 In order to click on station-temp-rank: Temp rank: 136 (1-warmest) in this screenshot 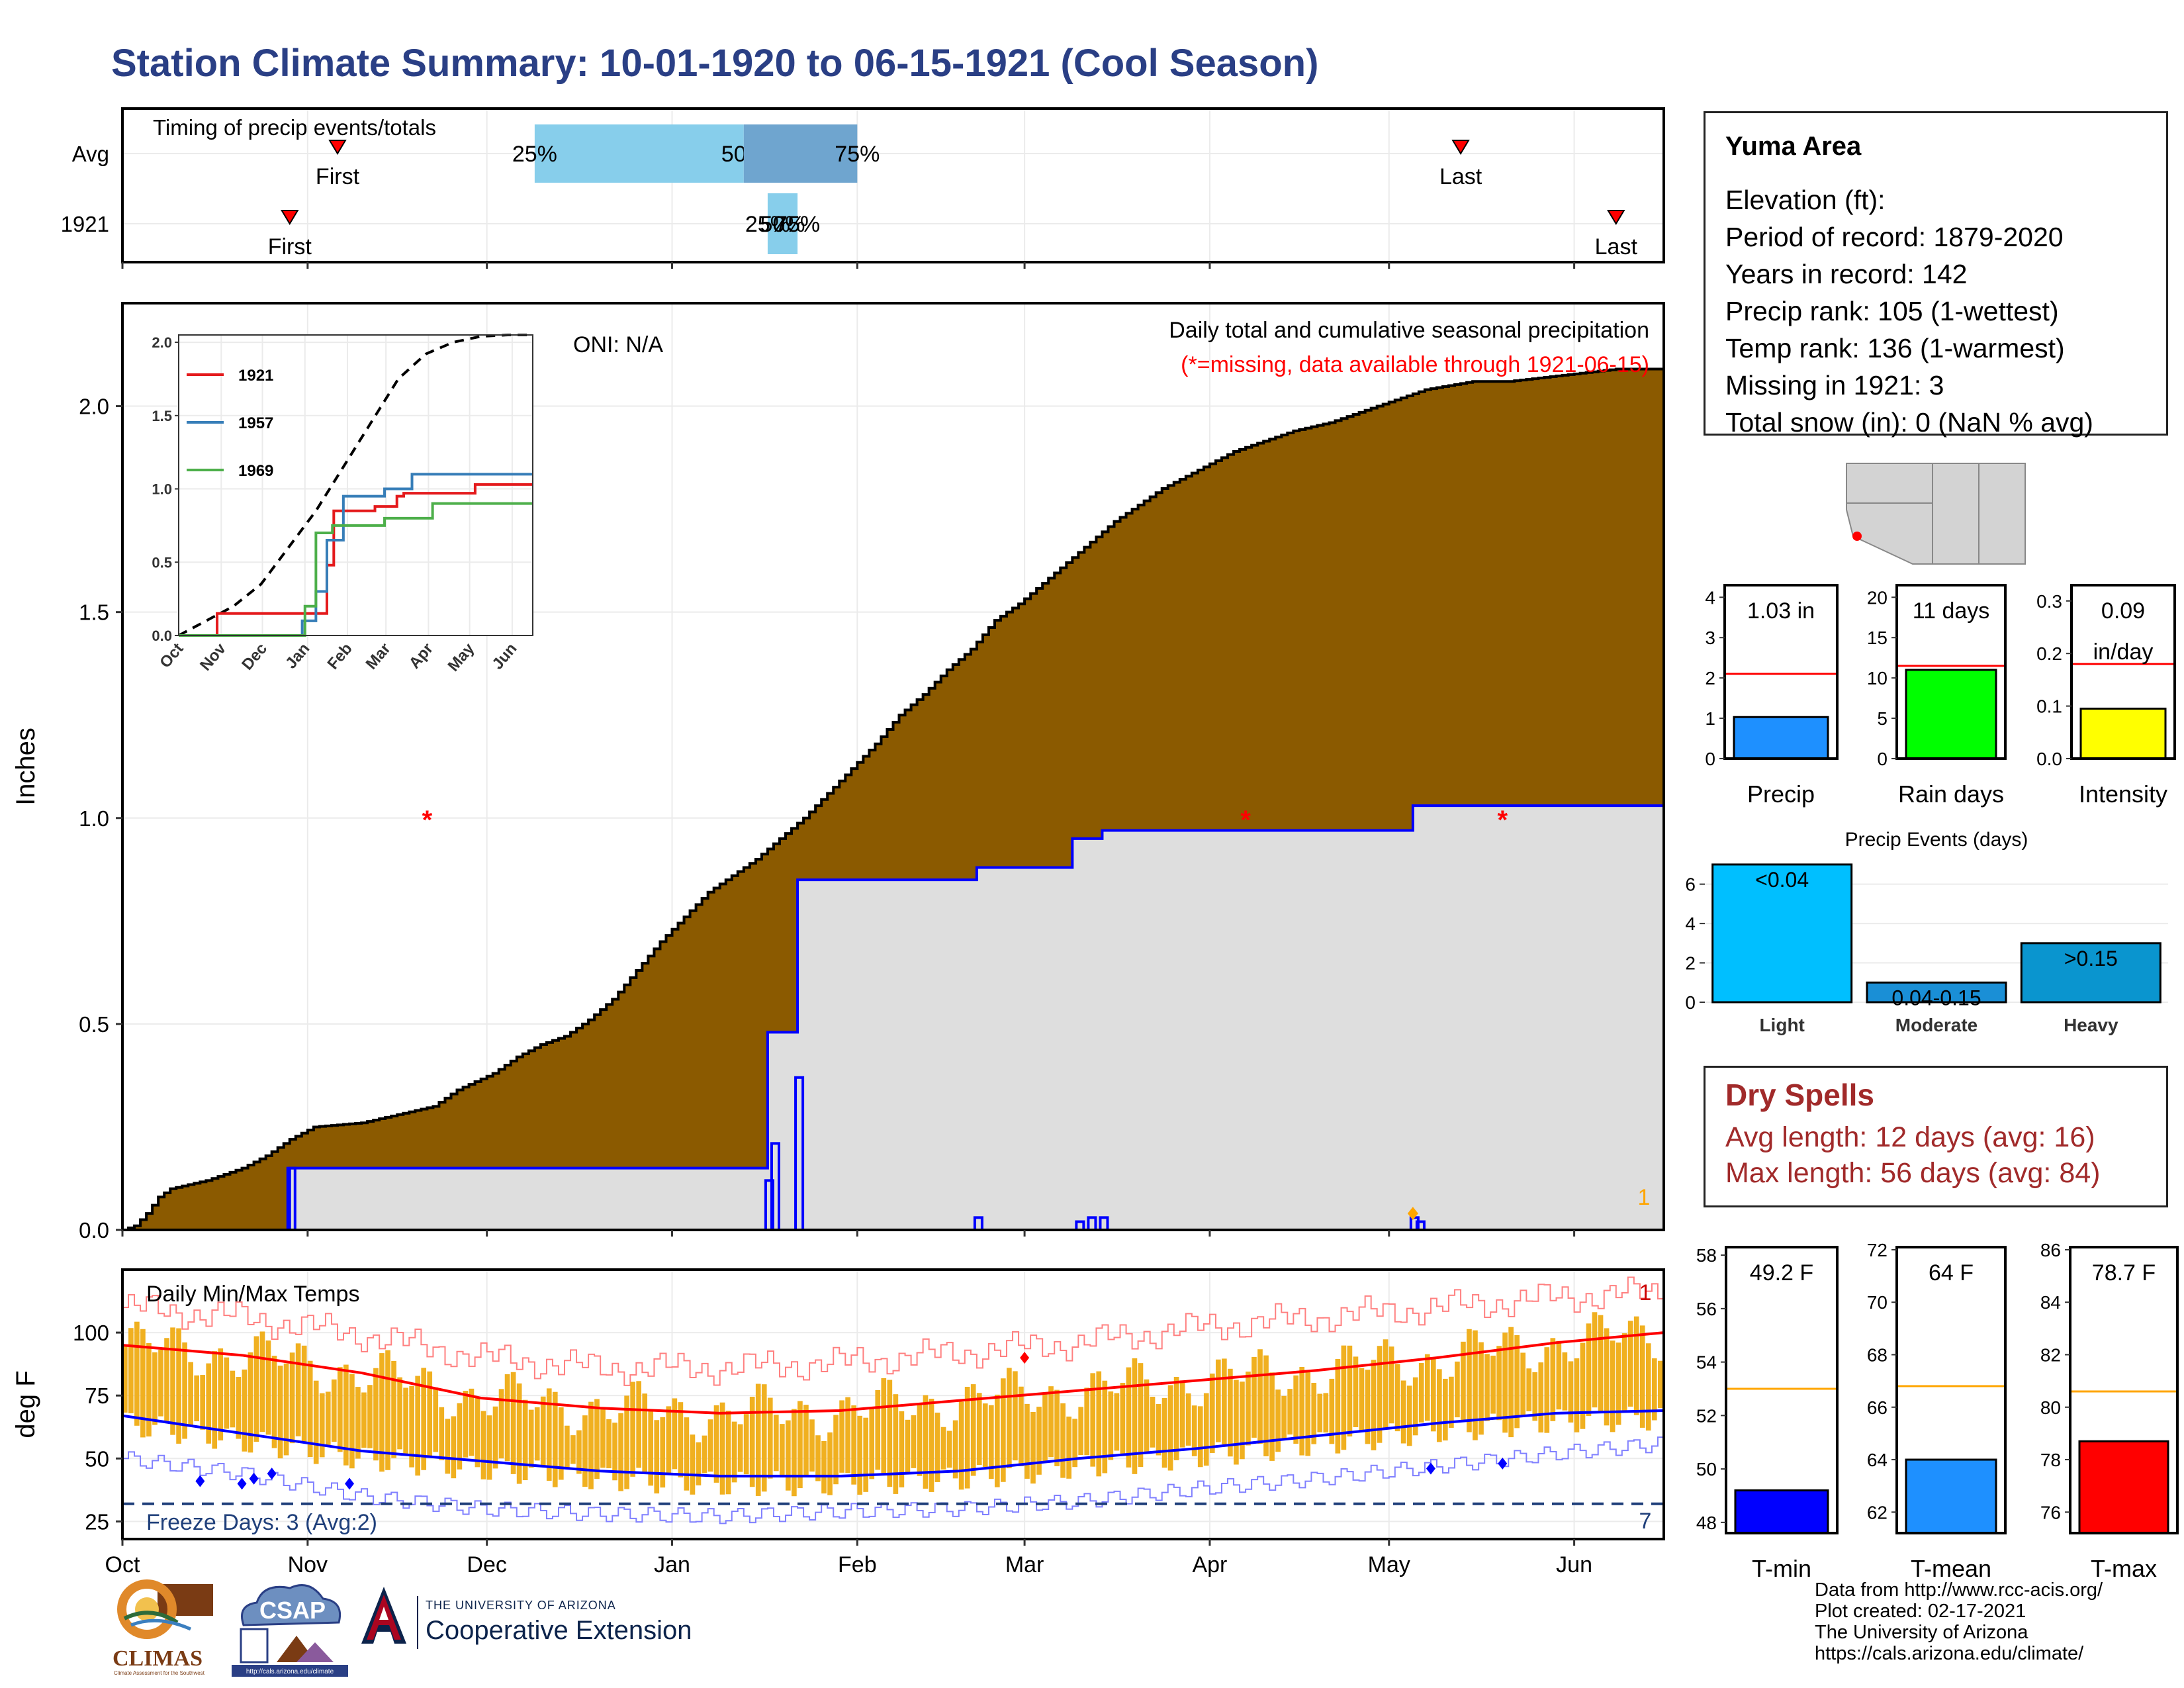, I will do `click(1895, 348)`.